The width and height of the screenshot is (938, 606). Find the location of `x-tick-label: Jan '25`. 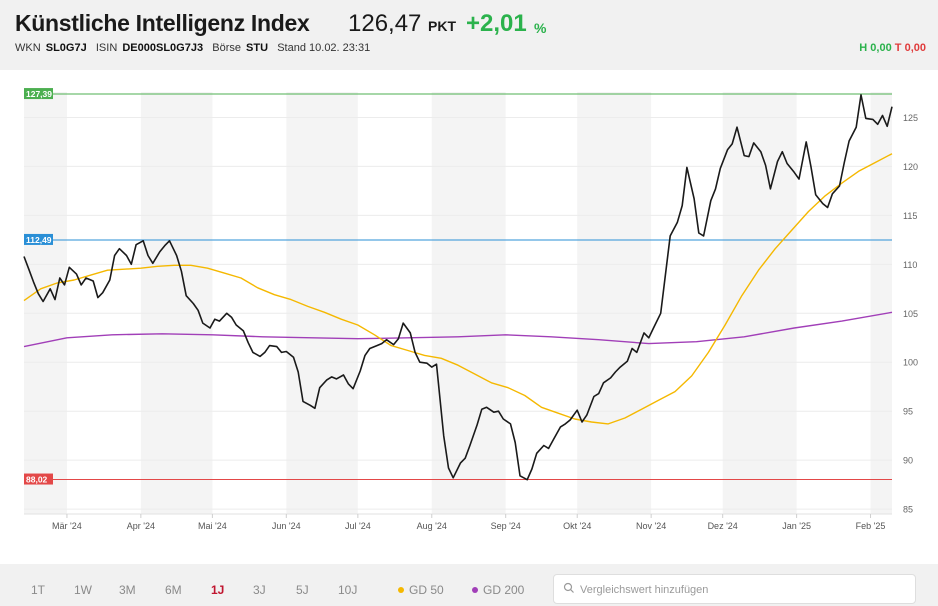

x-tick-label: Jan '25 is located at coordinates (796, 526).